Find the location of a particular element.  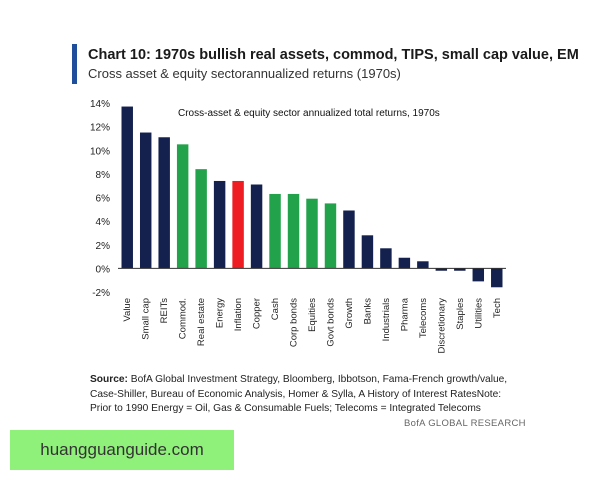

x-category-label: Govt bonds is located at coordinates (330, 322).